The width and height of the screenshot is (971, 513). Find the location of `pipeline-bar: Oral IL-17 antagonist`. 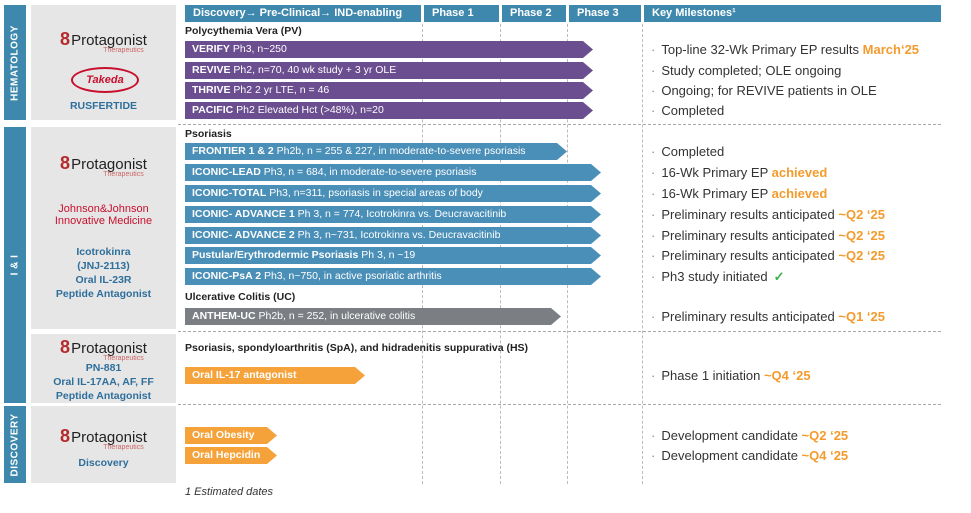

pipeline-bar: Oral IL-17 antagonist is located at coordinates (275, 375).